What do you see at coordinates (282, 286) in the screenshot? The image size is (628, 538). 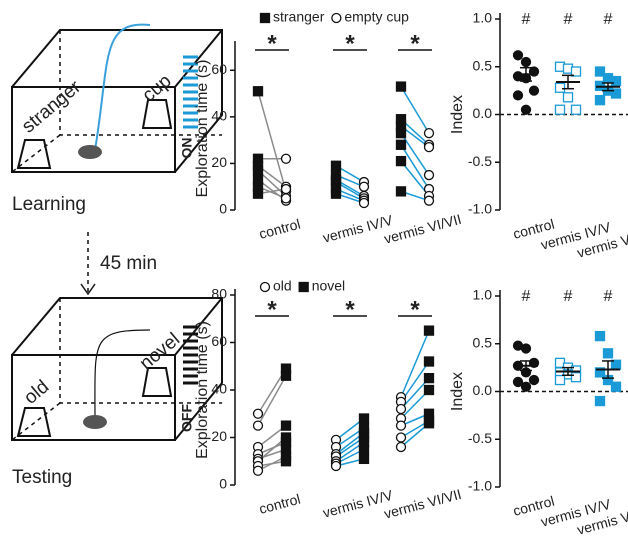 I see `legend-label: old` at bounding box center [282, 286].